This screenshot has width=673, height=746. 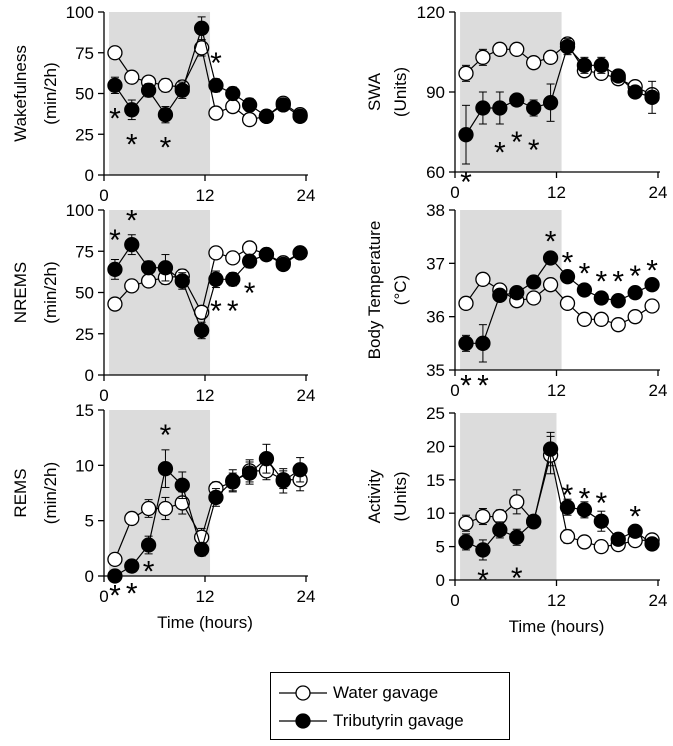 I want to click on y-axis-label-line: NREMS, so click(x=20, y=292).